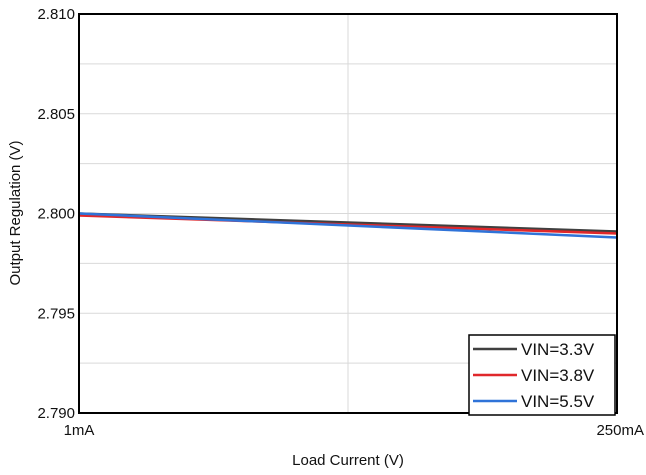  I want to click on legend: VIN=3.3V VIN=3.8V VIN=5.5V, so click(542, 375).